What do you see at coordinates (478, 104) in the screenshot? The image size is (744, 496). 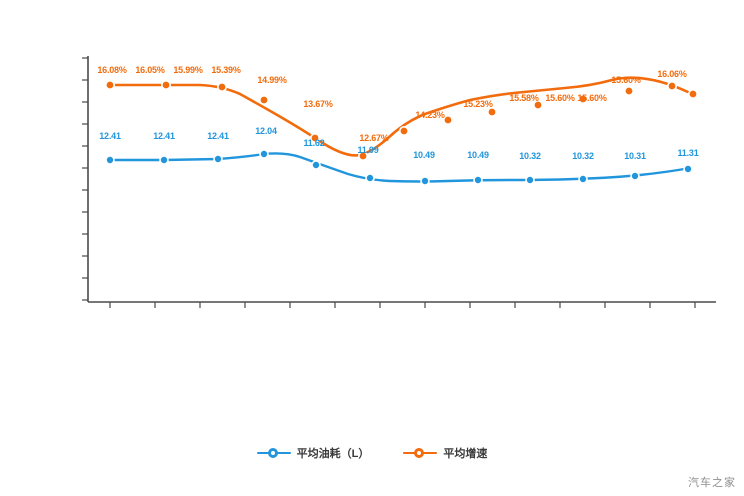 I see `data-label-orange: 15.23%` at bounding box center [478, 104].